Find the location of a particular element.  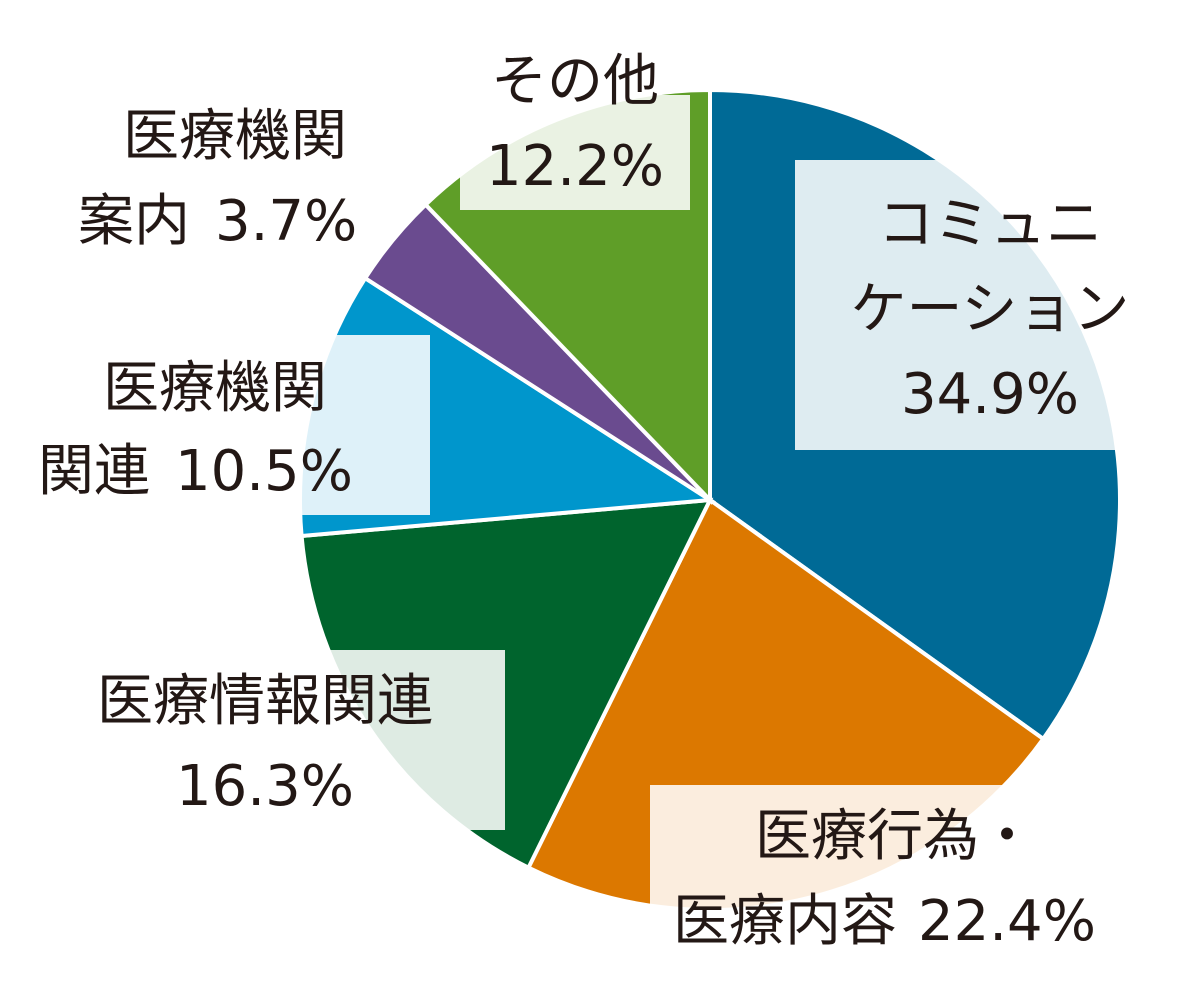

label-line: その他 is located at coordinates (575, 81).